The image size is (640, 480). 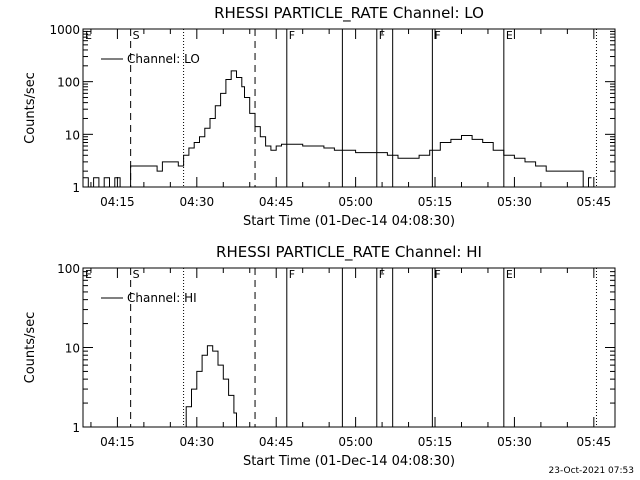 What do you see at coordinates (349, 252) in the screenshot?
I see `chart-title: RHESSI PARTICLE_RATE Channel: HI` at bounding box center [349, 252].